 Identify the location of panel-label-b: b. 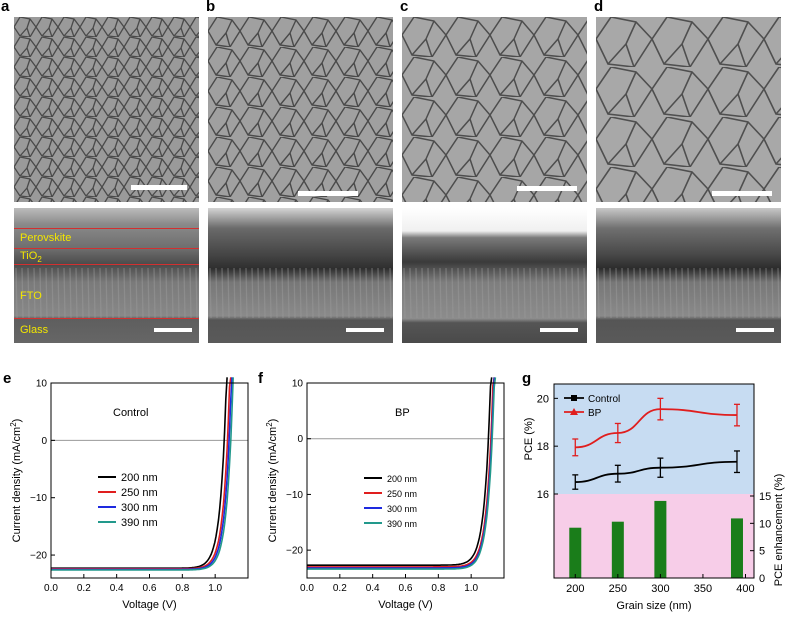
(211, 7).